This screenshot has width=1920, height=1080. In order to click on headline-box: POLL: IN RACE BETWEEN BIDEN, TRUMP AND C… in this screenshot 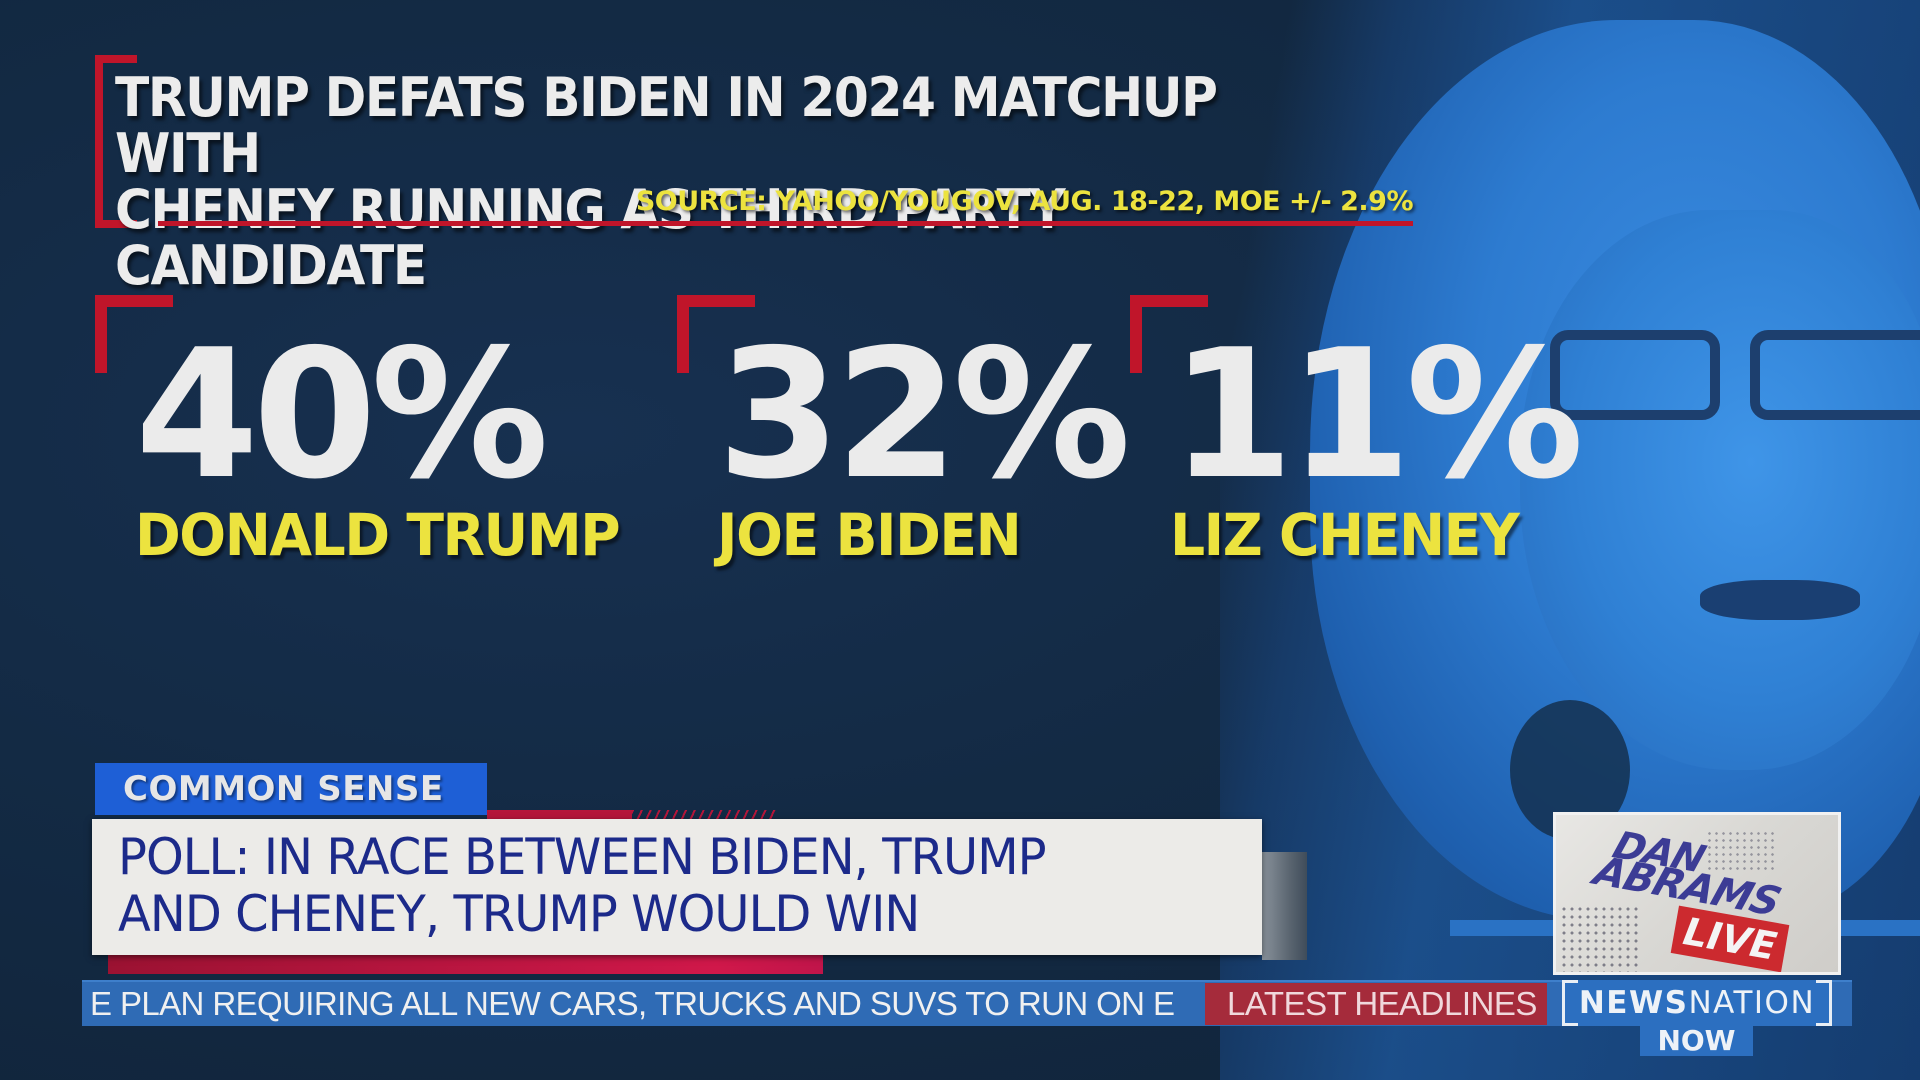, I will do `click(677, 887)`.